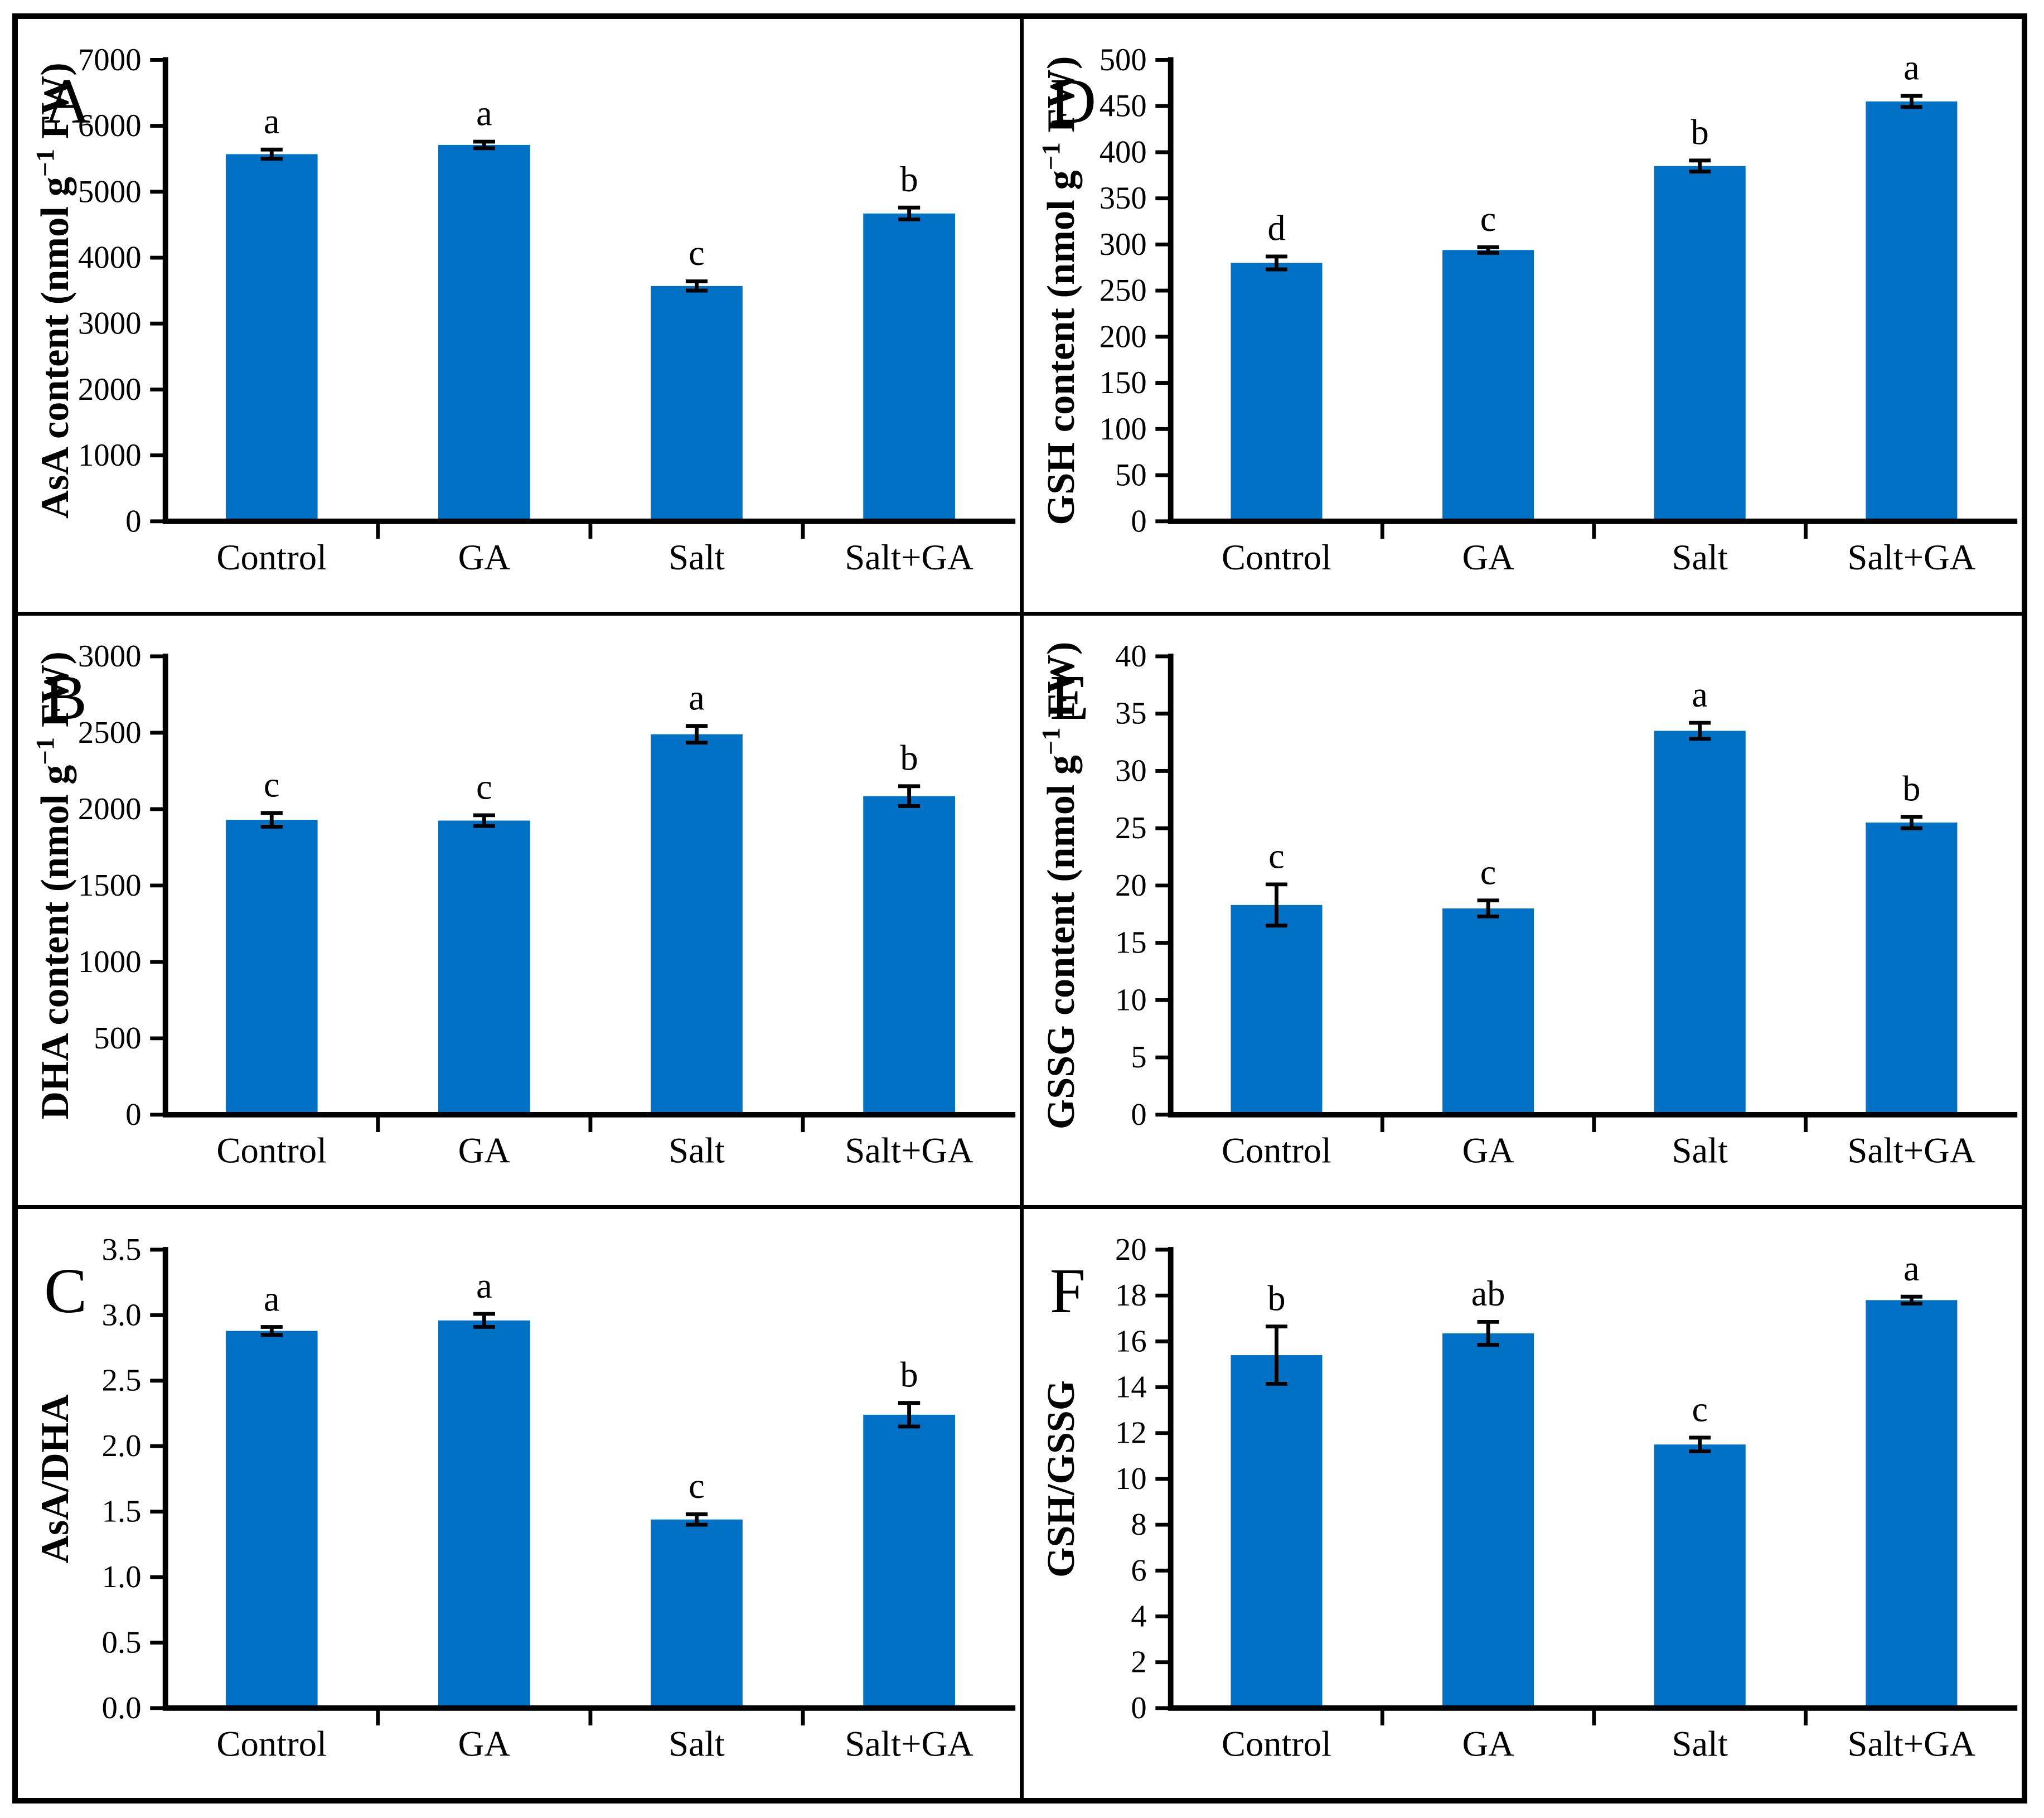 The height and width of the screenshot is (1818, 2044). I want to click on y-tick-label: 300, so click(1123, 244).